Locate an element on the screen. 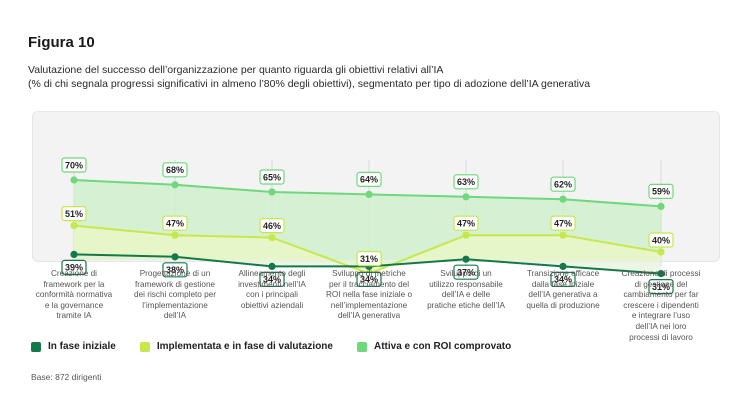 The width and height of the screenshot is (750, 413). category-label-line: Transizione efficace is located at coordinates (563, 273).